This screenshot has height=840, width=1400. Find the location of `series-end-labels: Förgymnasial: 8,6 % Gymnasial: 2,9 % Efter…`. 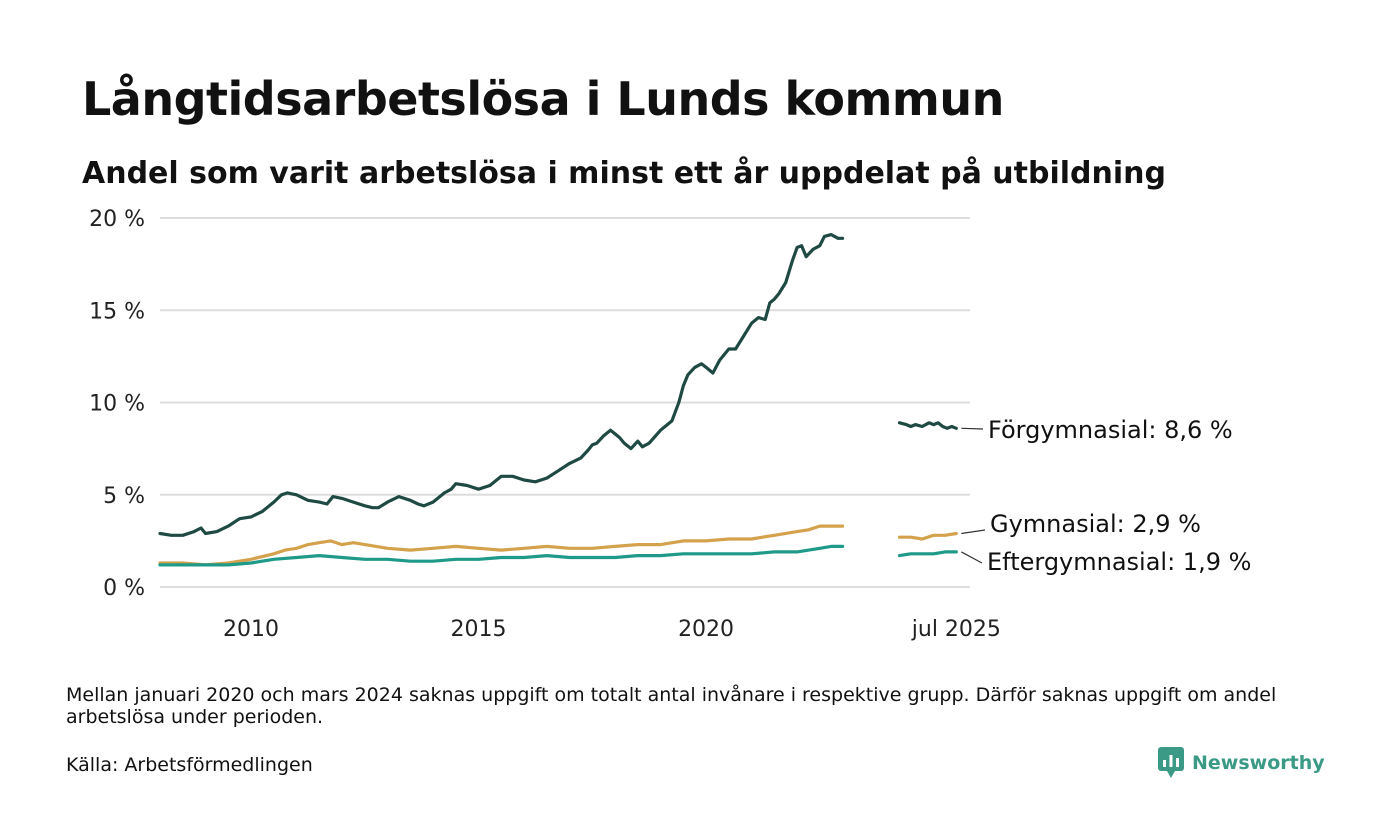

series-end-labels: Förgymnasial: 8,6 % Gymnasial: 2,9 % Efter… is located at coordinates (1106, 496).